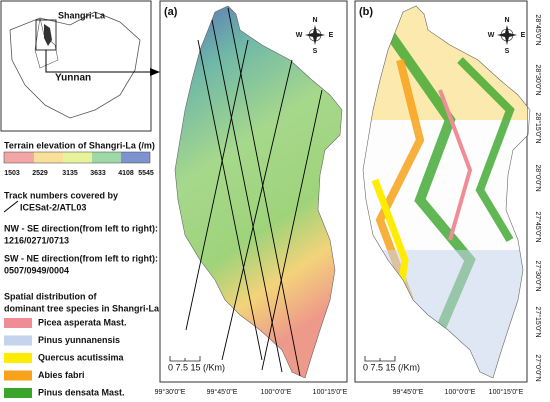  What do you see at coordinates (538, 127) in the screenshot?
I see `latitude-label: 28°15'0"N` at bounding box center [538, 127].